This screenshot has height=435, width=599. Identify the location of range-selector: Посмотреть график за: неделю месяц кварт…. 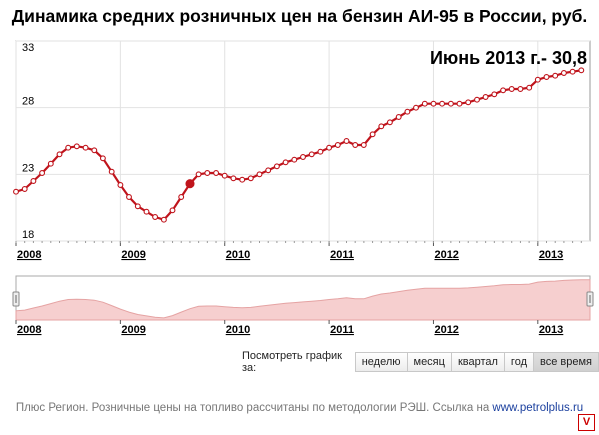
(420, 362).